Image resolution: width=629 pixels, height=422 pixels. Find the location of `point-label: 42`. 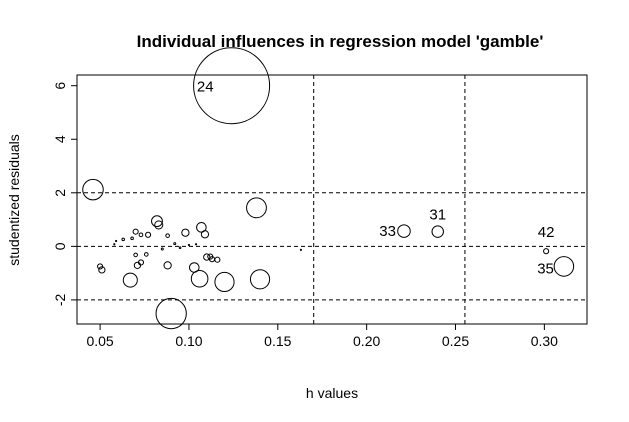

point-label: 42 is located at coordinates (546, 232).